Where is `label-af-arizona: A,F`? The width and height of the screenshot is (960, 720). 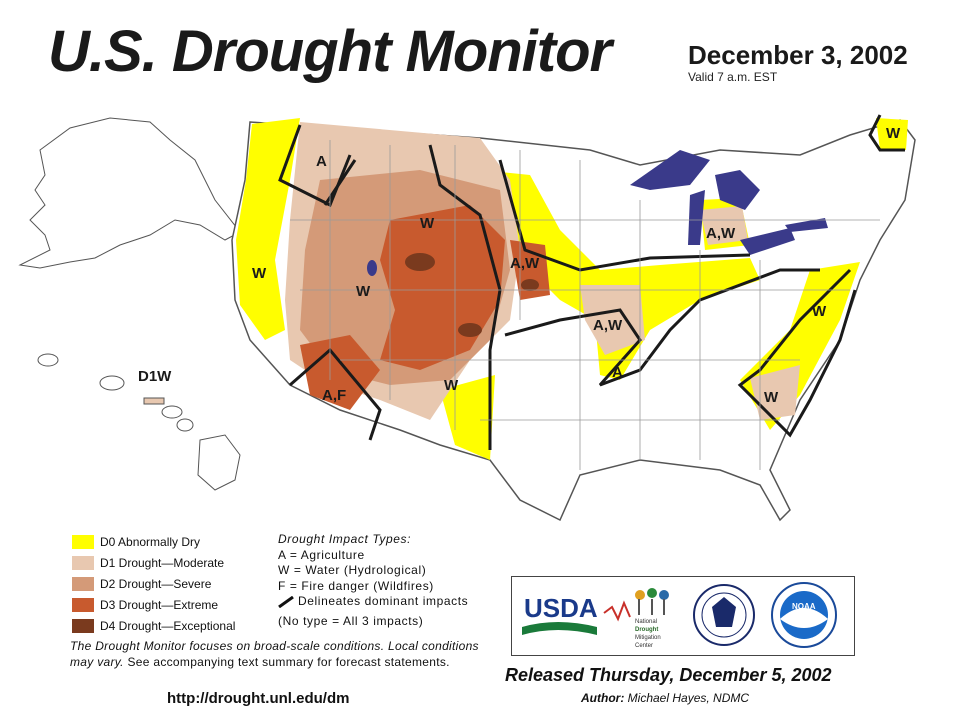 label-af-arizona: A,F is located at coordinates (334, 395).